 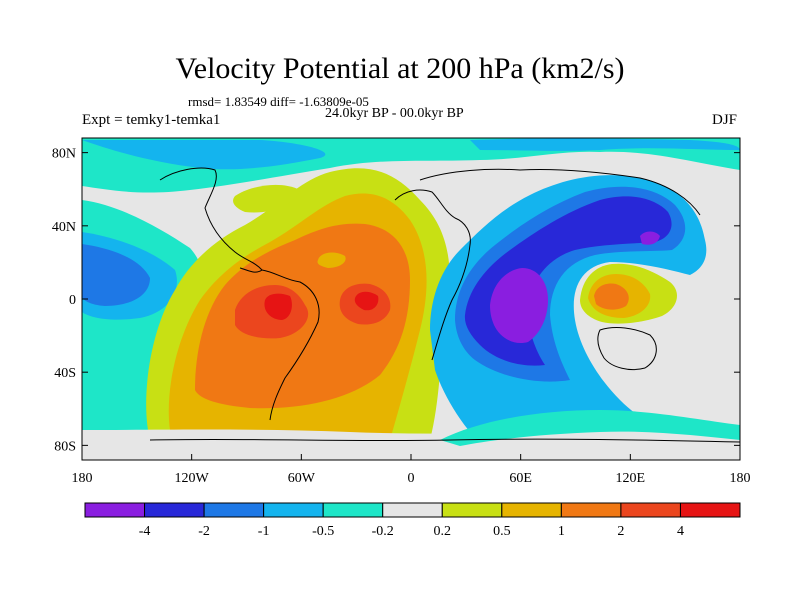 I want to click on lon-tick-label: 120W, so click(x=192, y=478).